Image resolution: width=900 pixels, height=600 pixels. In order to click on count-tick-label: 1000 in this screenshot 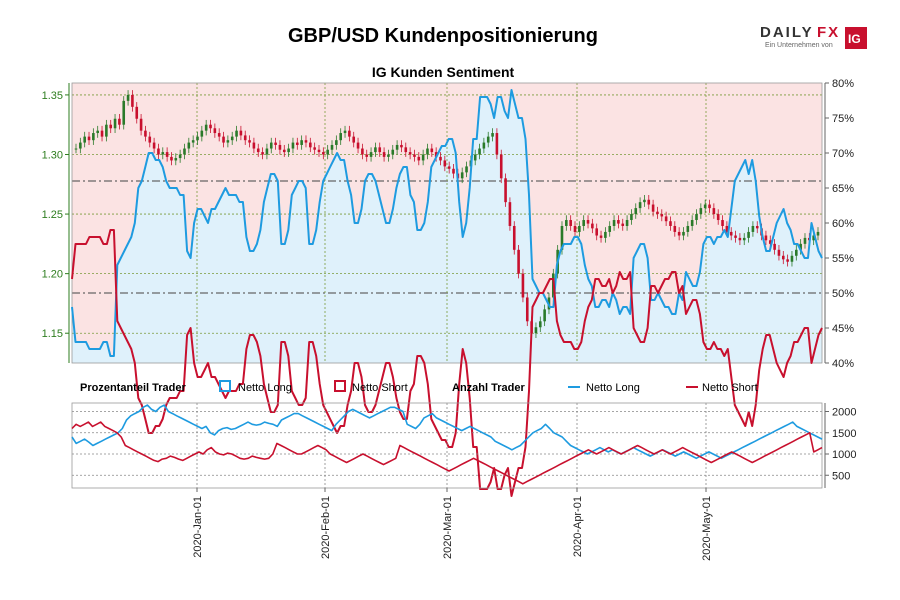, I will do `click(844, 455)`.